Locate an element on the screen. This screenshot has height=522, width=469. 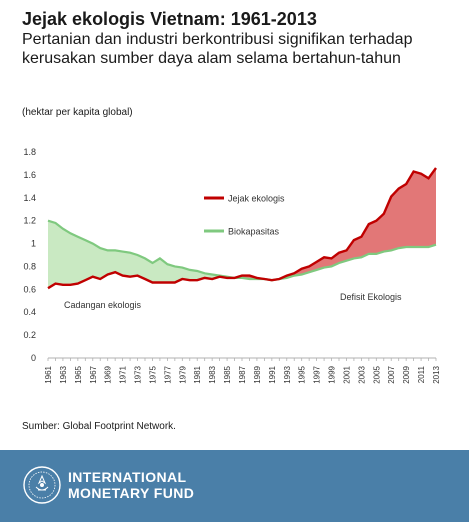
y-tick-label: 1.8 is located at coordinates (29, 152).